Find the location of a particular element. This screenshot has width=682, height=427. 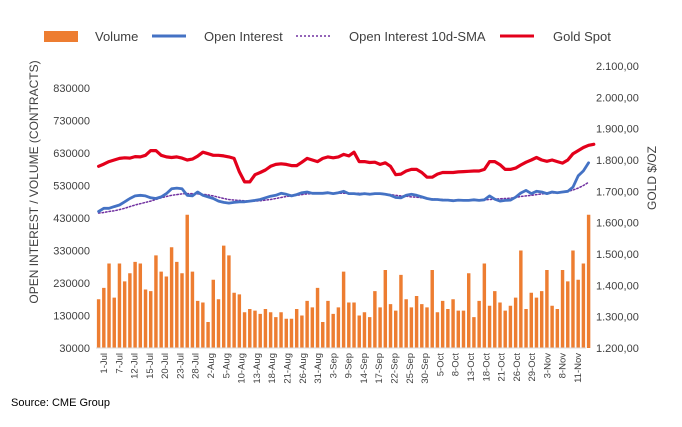

right-tick-label: 1.200,00 is located at coordinates (617, 349).